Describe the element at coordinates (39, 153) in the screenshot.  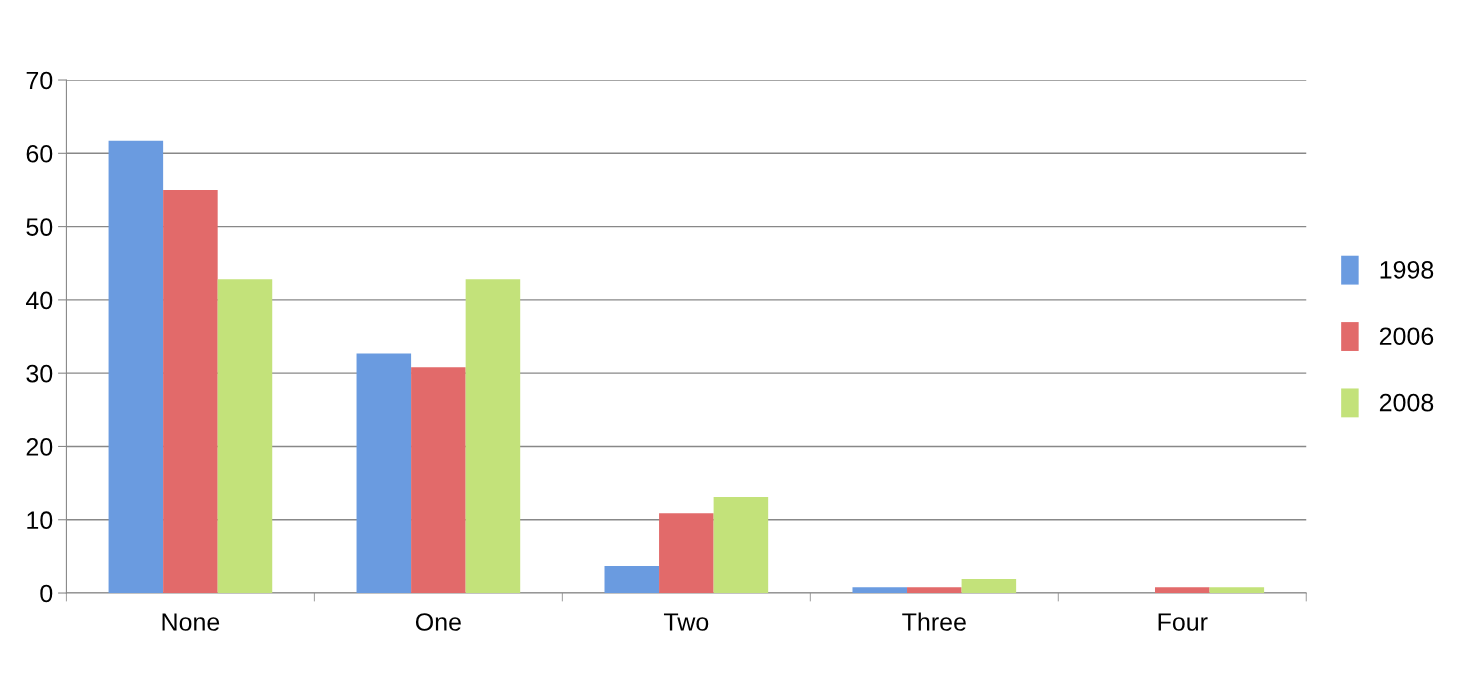
I see `y-tick-label: 60` at that location.